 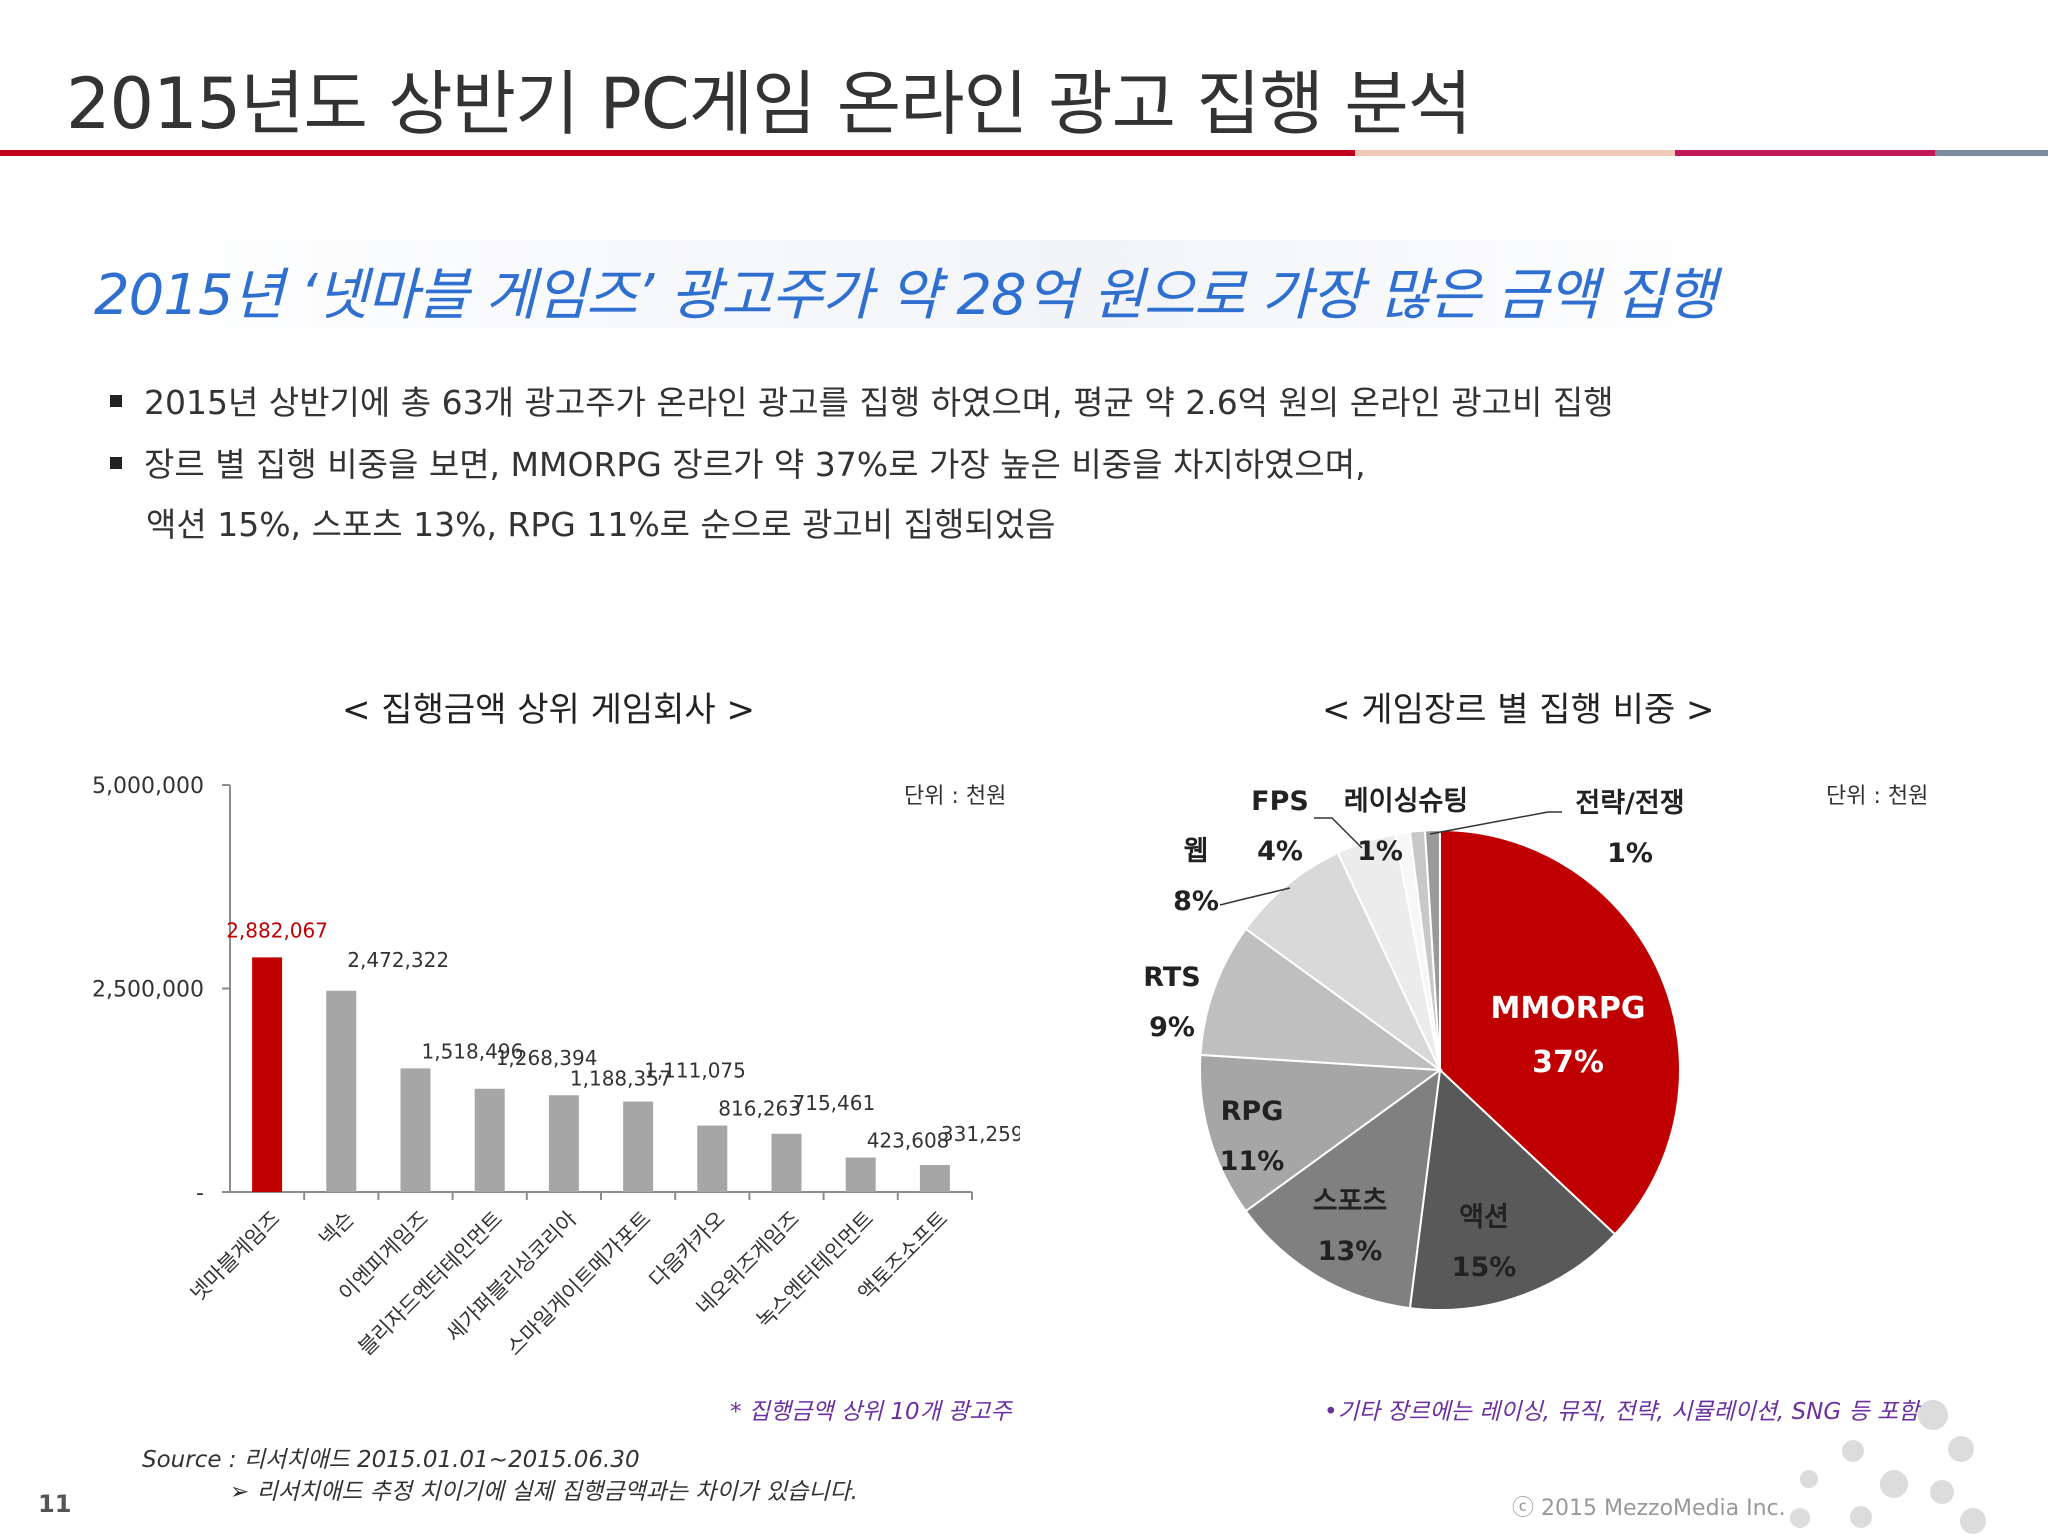 What do you see at coordinates (1484, 1267) in the screenshot?
I see `pie-percent-label: 15%` at bounding box center [1484, 1267].